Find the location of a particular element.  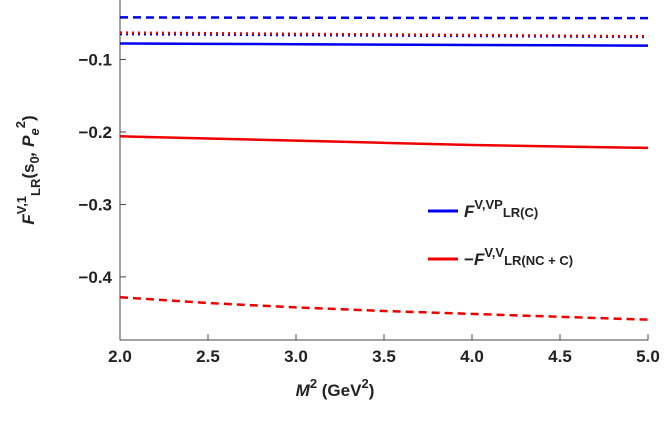

y-tick-label: −0.3 is located at coordinates (95, 204).